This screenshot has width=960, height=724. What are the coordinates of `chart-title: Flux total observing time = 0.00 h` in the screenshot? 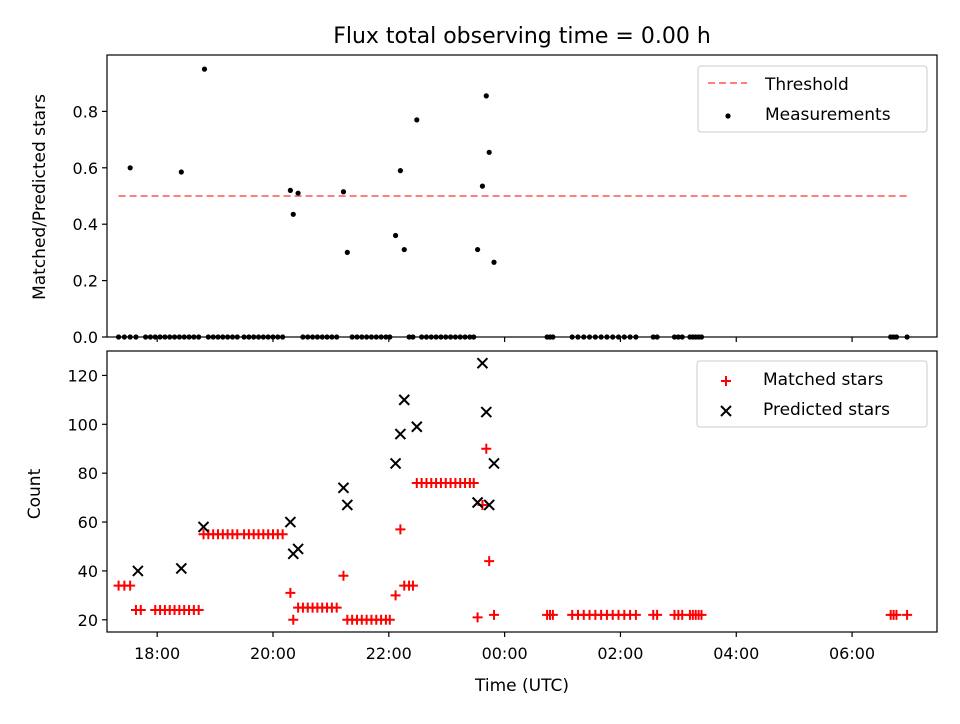 It's located at (522, 36).